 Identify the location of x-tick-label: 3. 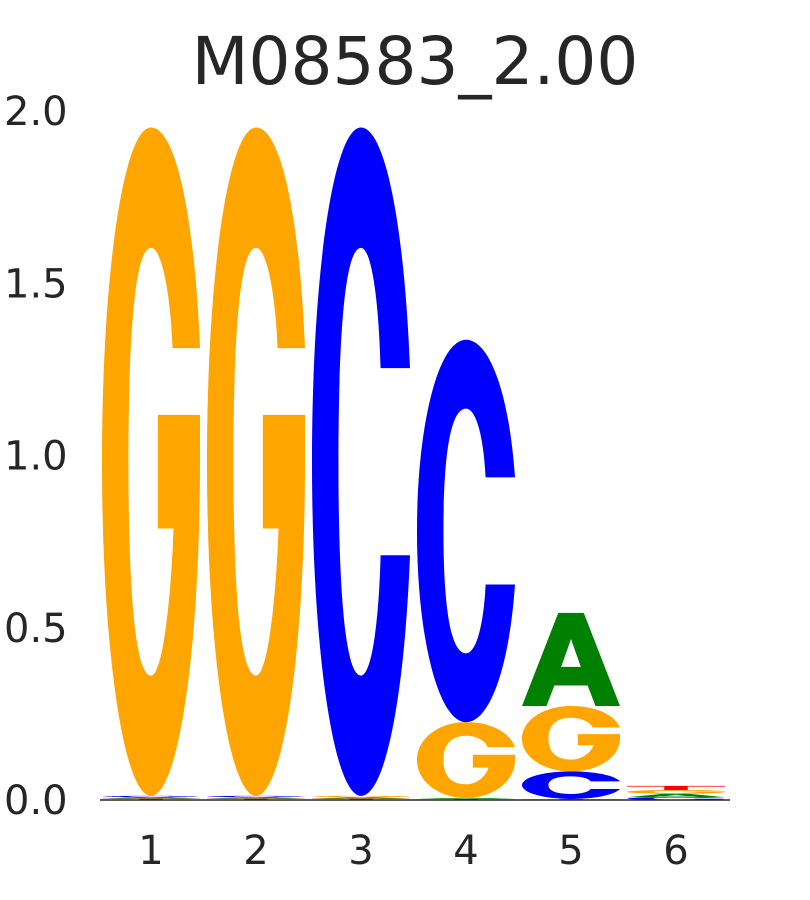
(360, 851).